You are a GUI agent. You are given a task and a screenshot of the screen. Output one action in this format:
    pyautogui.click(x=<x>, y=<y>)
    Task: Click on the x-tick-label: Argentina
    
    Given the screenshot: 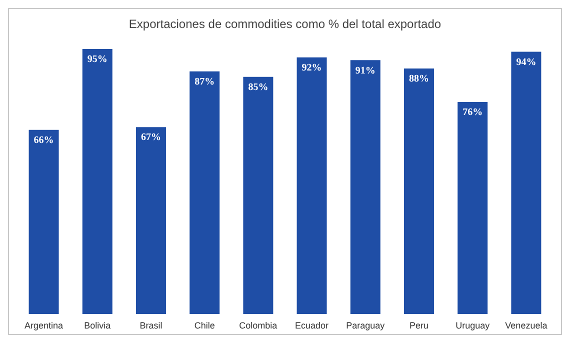 What is the action you would take?
    pyautogui.click(x=44, y=325)
    